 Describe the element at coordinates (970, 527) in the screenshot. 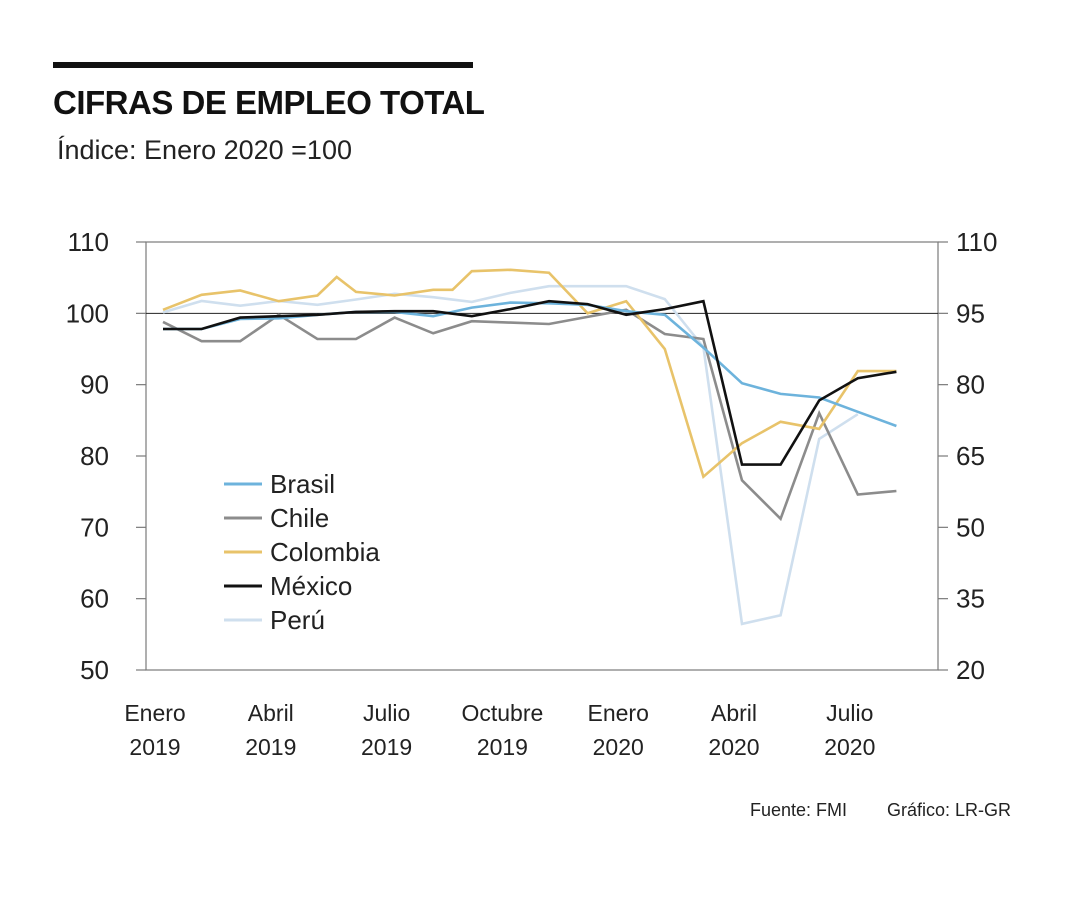

I see `y-right-tick-label: 50` at that location.